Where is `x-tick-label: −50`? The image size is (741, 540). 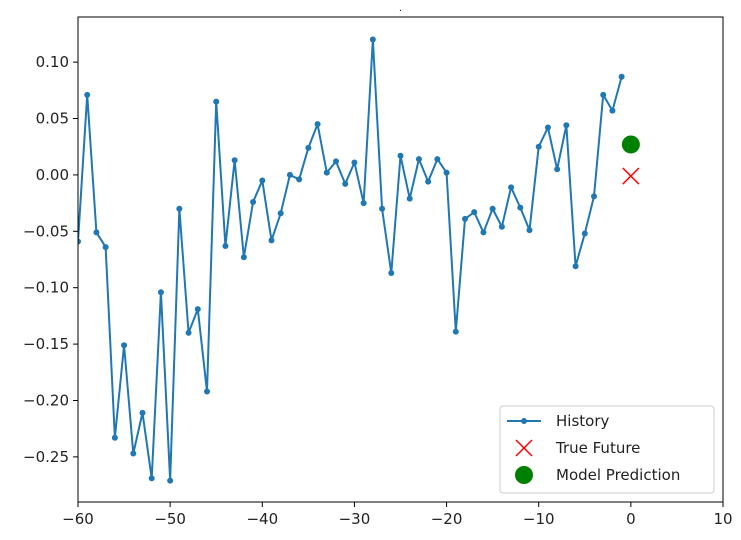 x-tick-label: −50 is located at coordinates (170, 519).